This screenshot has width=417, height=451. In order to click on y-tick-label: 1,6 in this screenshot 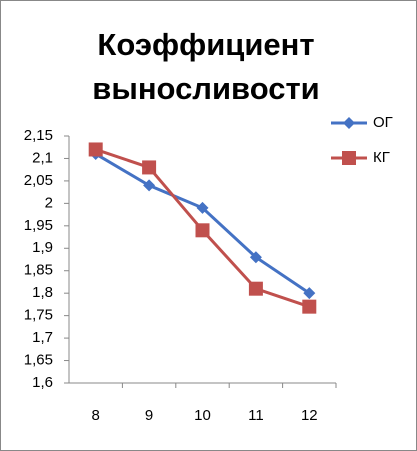, I will do `click(42, 382)`.